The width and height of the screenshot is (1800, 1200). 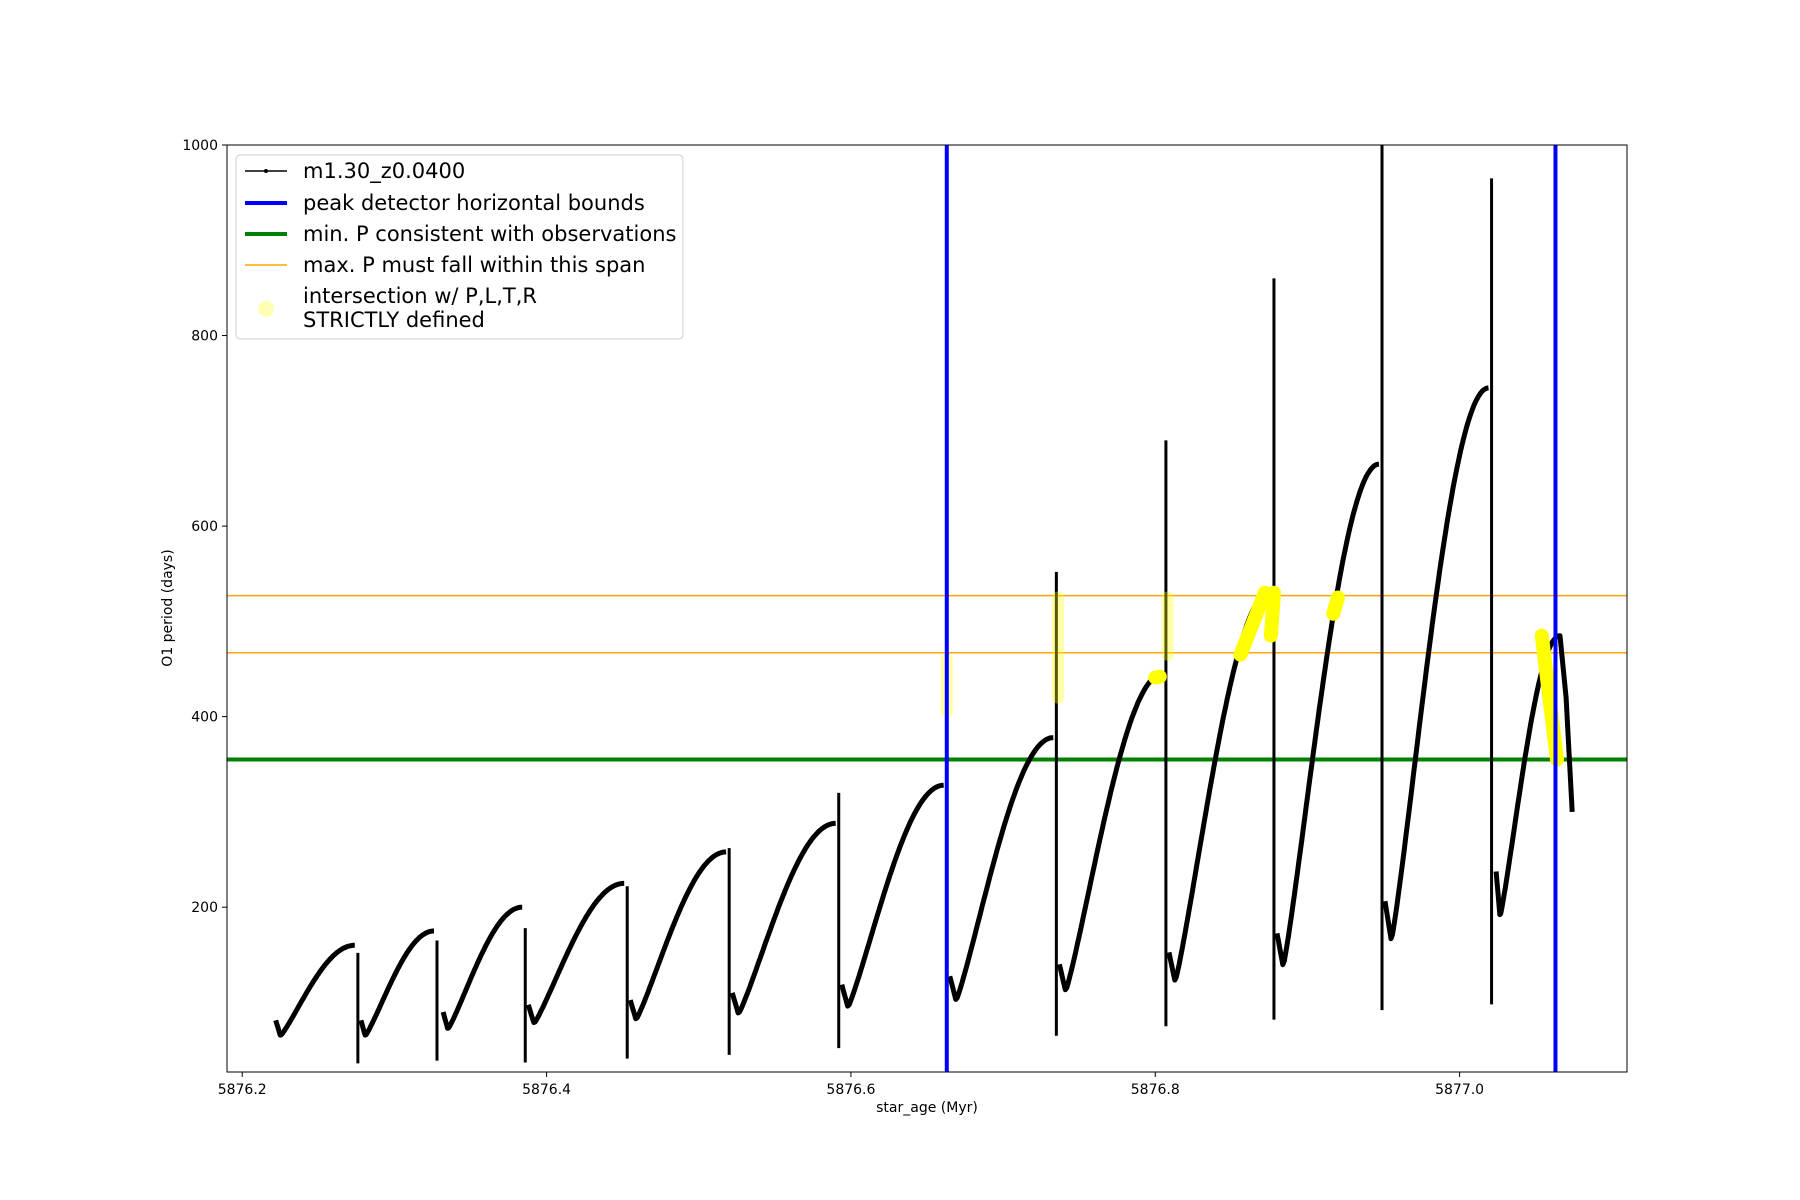 I want to click on legend-entry-max-p: max. P must fall within this span, so click(x=445, y=265).